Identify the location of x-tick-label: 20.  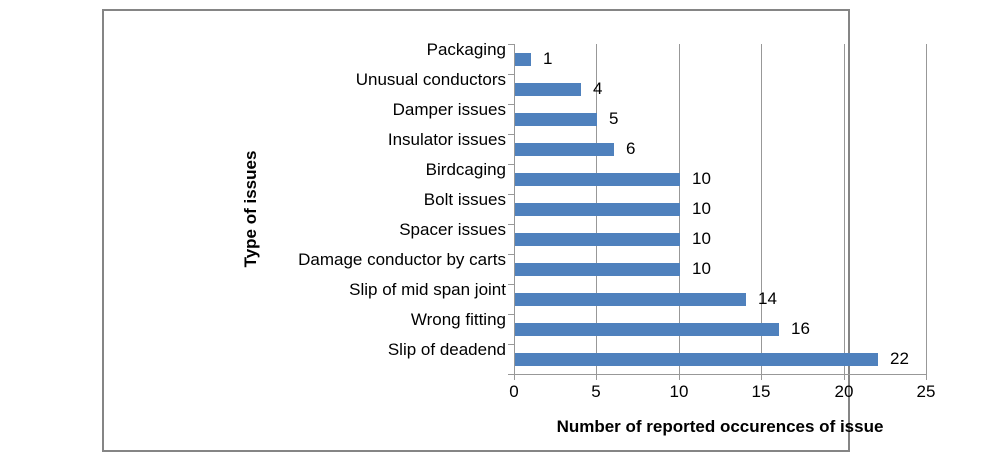
(844, 391).